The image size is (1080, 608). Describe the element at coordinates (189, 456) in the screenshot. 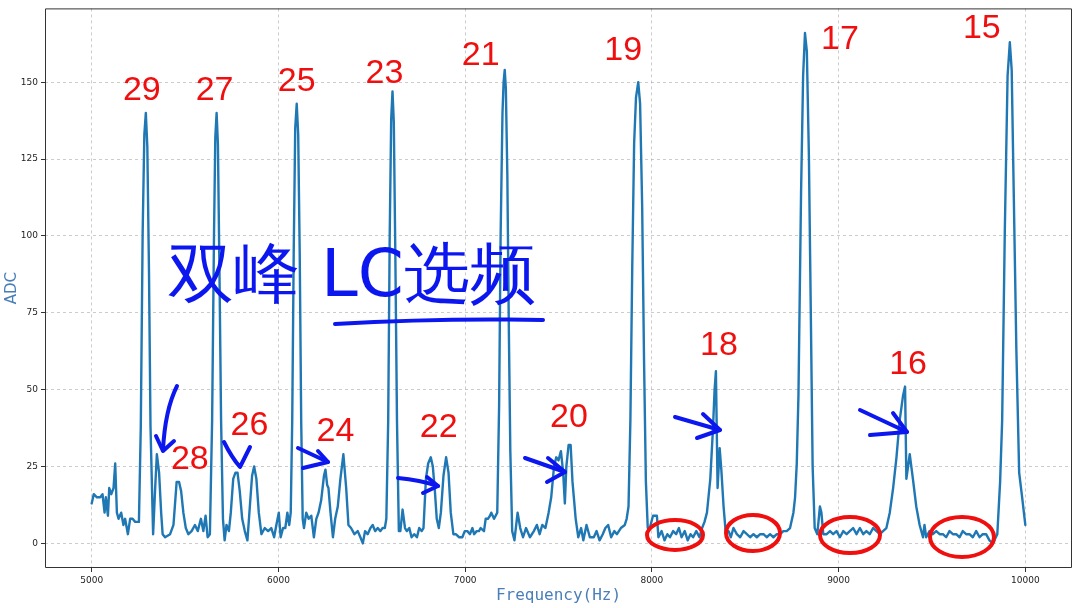

I see `annotation: 28` at that location.